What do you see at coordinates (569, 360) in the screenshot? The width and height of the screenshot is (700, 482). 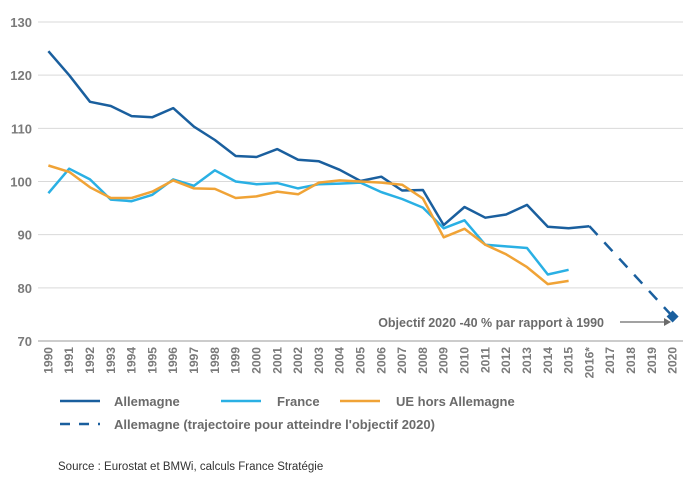 I see `x-tick-2015: 2015` at bounding box center [569, 360].